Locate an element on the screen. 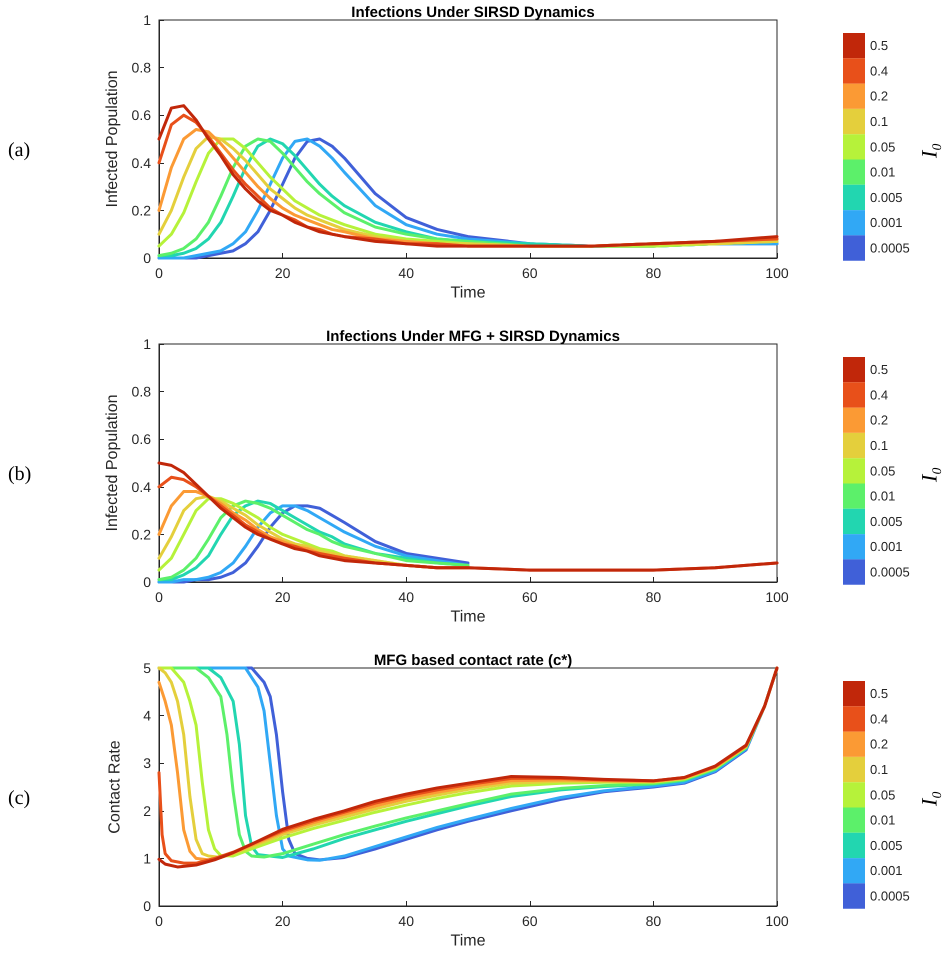 This screenshot has height=972, width=943. y-axis-title: Contact Rate is located at coordinates (115, 787).